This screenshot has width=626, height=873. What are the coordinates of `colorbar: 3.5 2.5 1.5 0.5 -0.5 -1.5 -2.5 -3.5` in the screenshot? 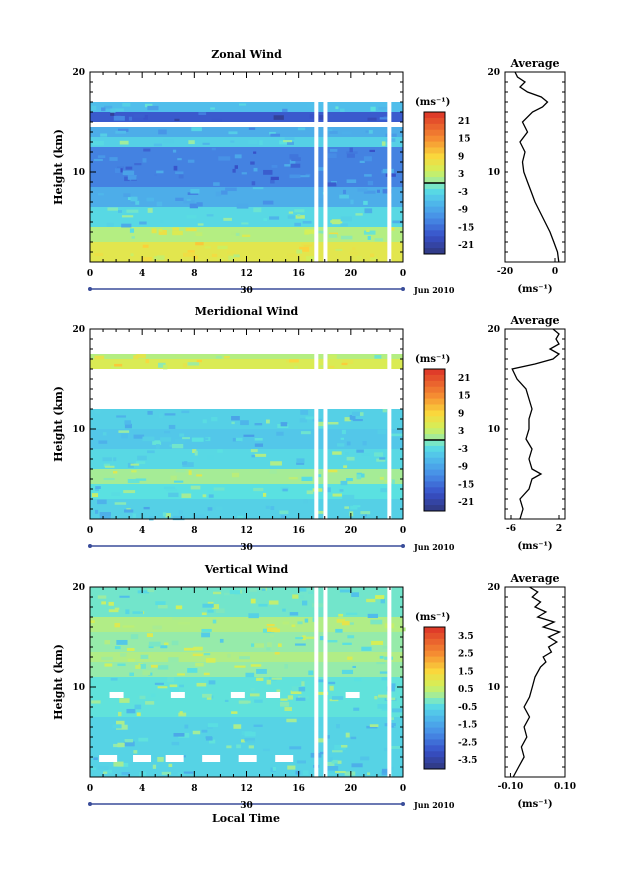 It's located at (450, 698).